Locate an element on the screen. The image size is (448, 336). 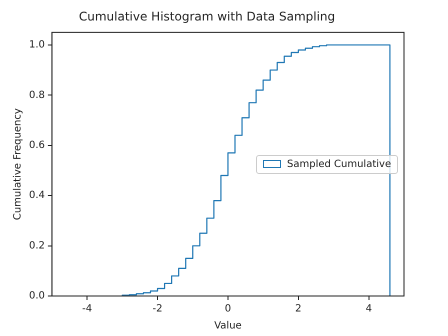
x-axis-title: Value is located at coordinates (228, 326).